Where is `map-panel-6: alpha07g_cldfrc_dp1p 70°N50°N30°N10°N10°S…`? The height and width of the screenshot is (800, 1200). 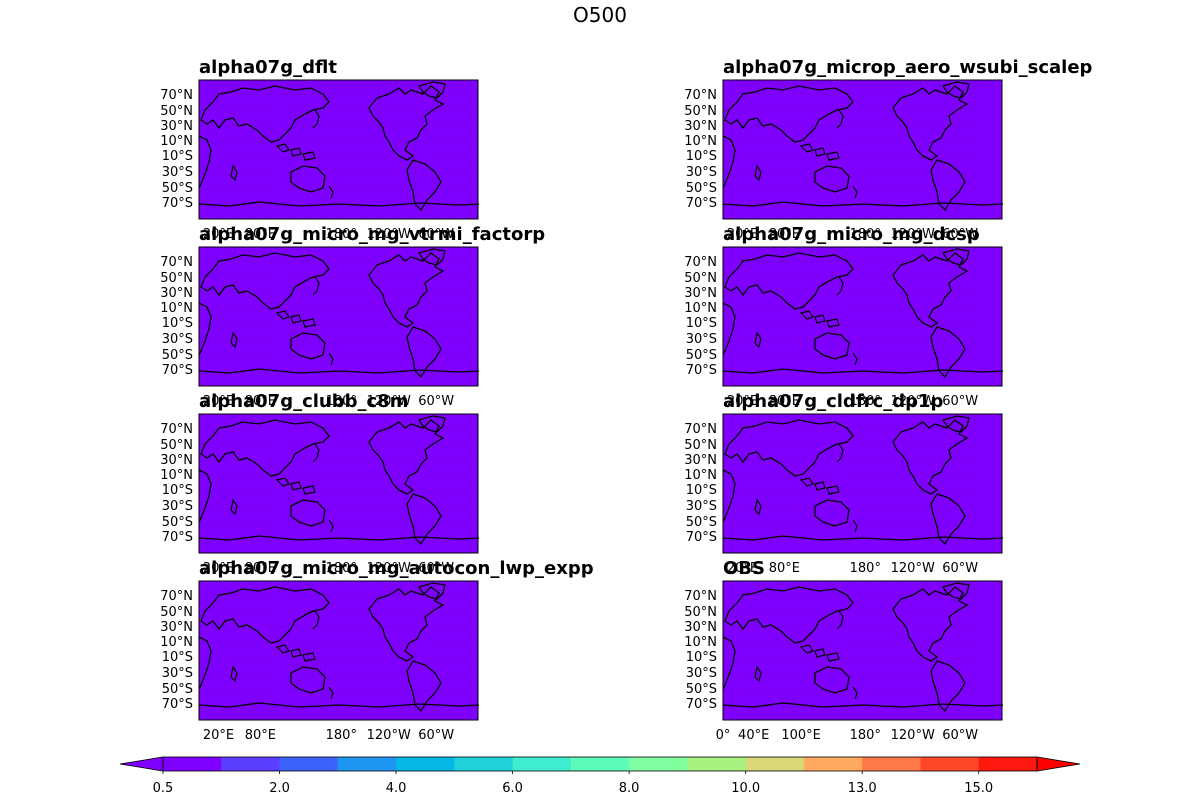 map-panel-6: alpha07g_cldfrc_dp1p 70°N50°N30°N10°N10°S… is located at coordinates (844, 483).